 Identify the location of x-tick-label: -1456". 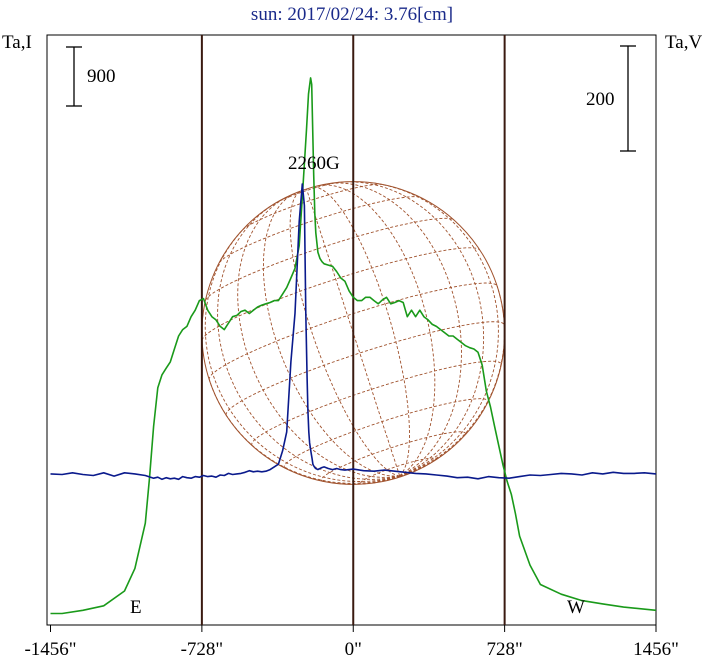
(50, 649).